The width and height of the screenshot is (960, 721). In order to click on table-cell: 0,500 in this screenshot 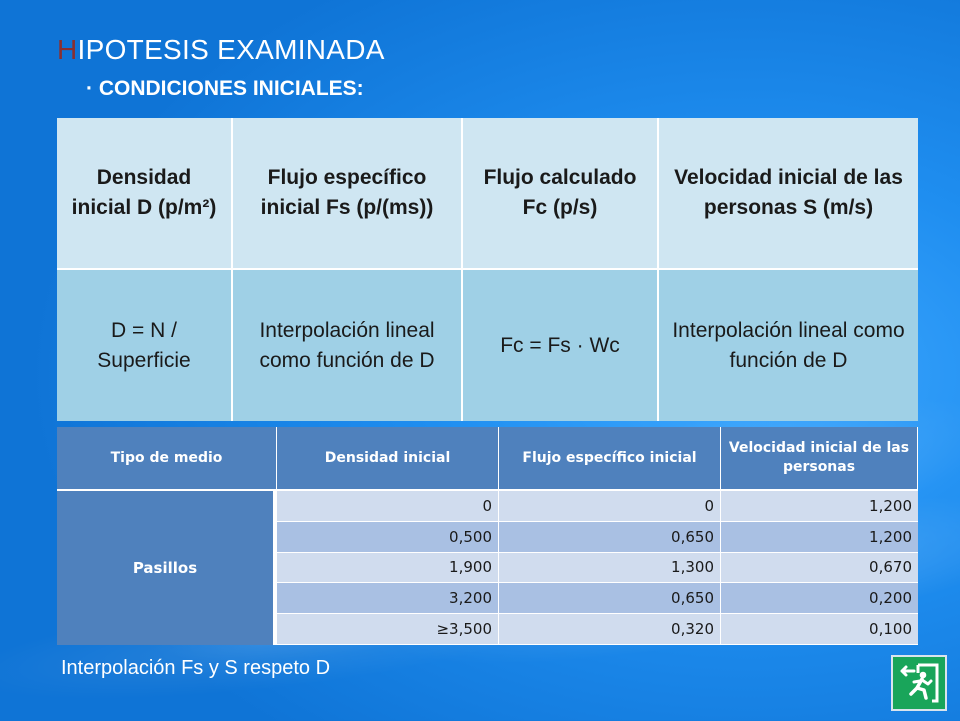, I will do `click(388, 537)`.